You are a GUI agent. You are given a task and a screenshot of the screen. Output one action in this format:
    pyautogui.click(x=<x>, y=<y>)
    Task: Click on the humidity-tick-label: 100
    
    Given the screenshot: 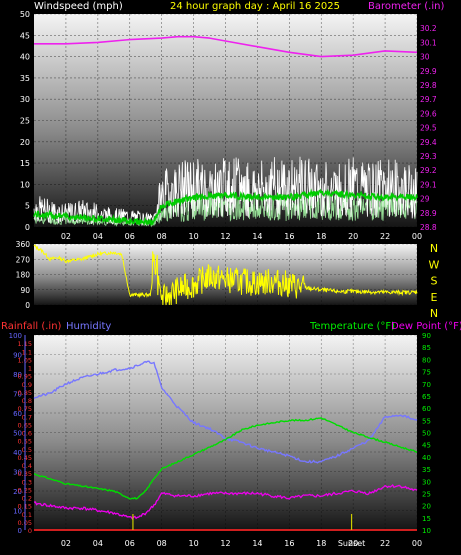 What is the action you would take?
    pyautogui.click(x=15, y=336)
    